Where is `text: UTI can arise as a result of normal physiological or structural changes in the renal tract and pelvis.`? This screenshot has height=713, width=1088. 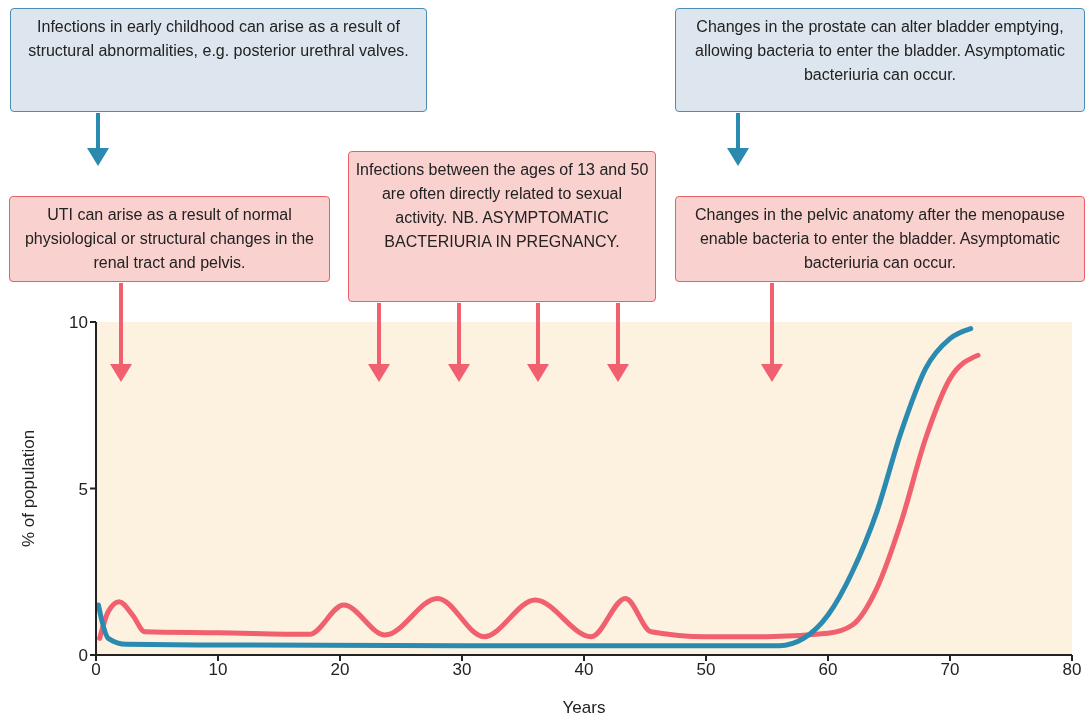
text: UTI can arise as a result of normal physiological or structural changes in the renal tract and pelvis. is located at coordinates (169, 239).